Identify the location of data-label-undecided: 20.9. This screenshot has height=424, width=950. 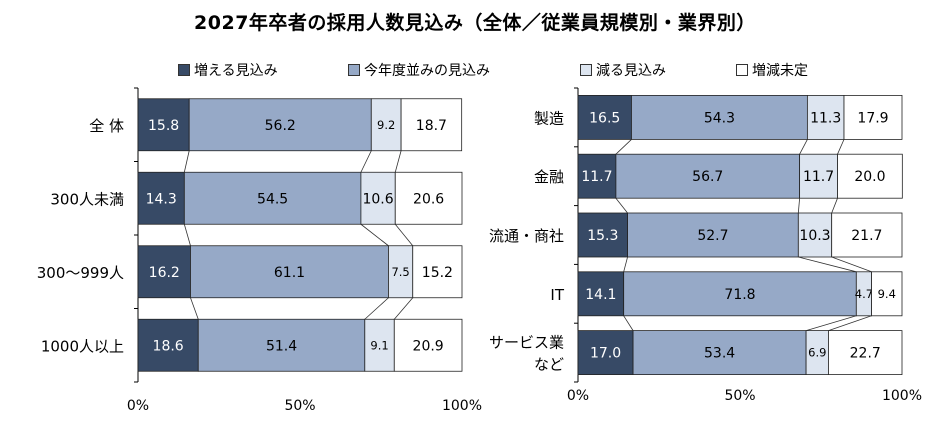
(428, 346).